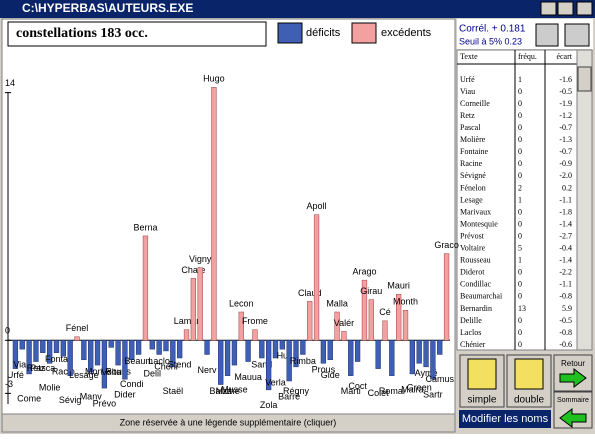 Image resolution: width=595 pixels, height=439 pixels. Describe the element at coordinates (385, 312) in the screenshot. I see `bar-label: Cé` at that location.